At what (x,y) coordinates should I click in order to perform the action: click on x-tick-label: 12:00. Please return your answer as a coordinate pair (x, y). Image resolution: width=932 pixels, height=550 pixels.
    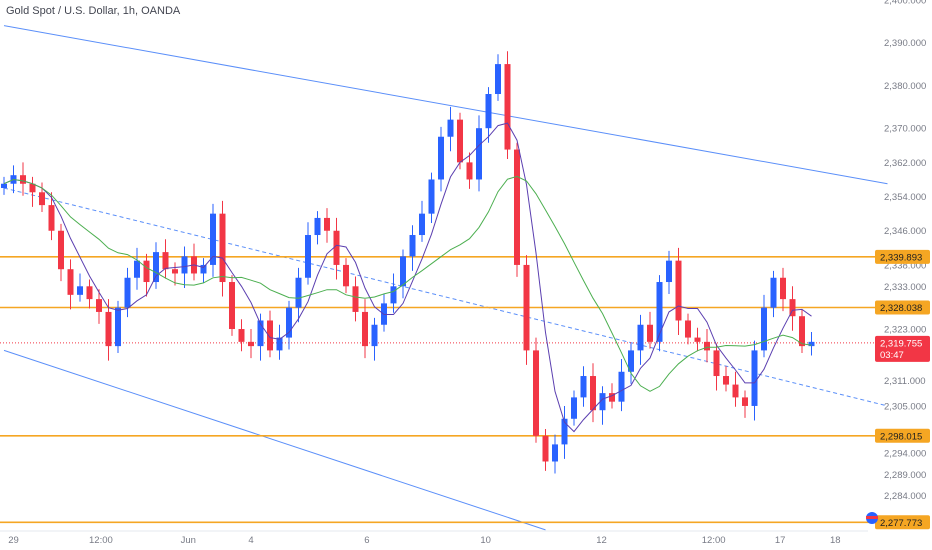
    Looking at the image, I should click on (101, 540).